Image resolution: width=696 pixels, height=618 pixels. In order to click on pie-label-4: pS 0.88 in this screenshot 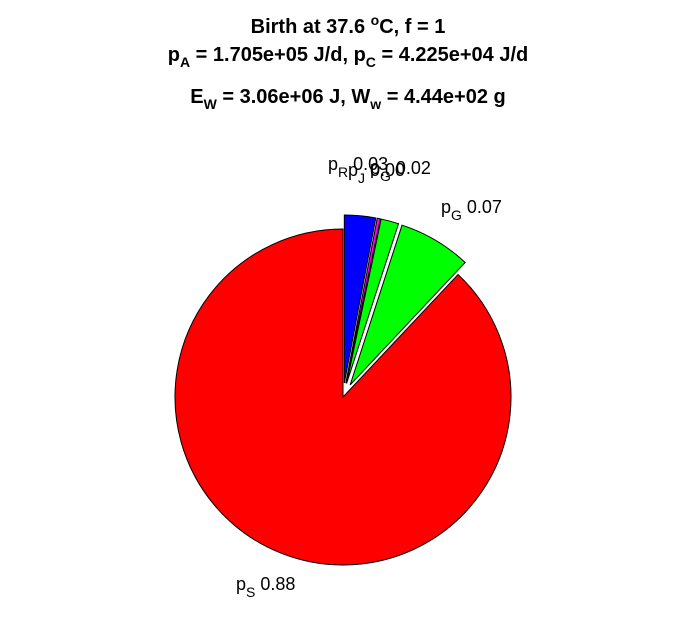, I will do `click(265, 587)`.